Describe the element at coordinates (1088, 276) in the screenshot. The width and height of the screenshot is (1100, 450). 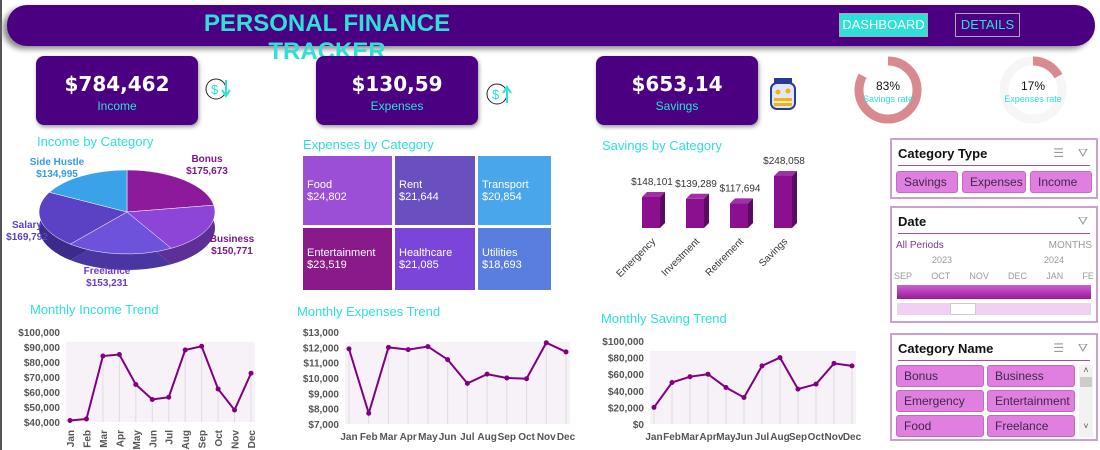
I see `month-feb: FE` at that location.